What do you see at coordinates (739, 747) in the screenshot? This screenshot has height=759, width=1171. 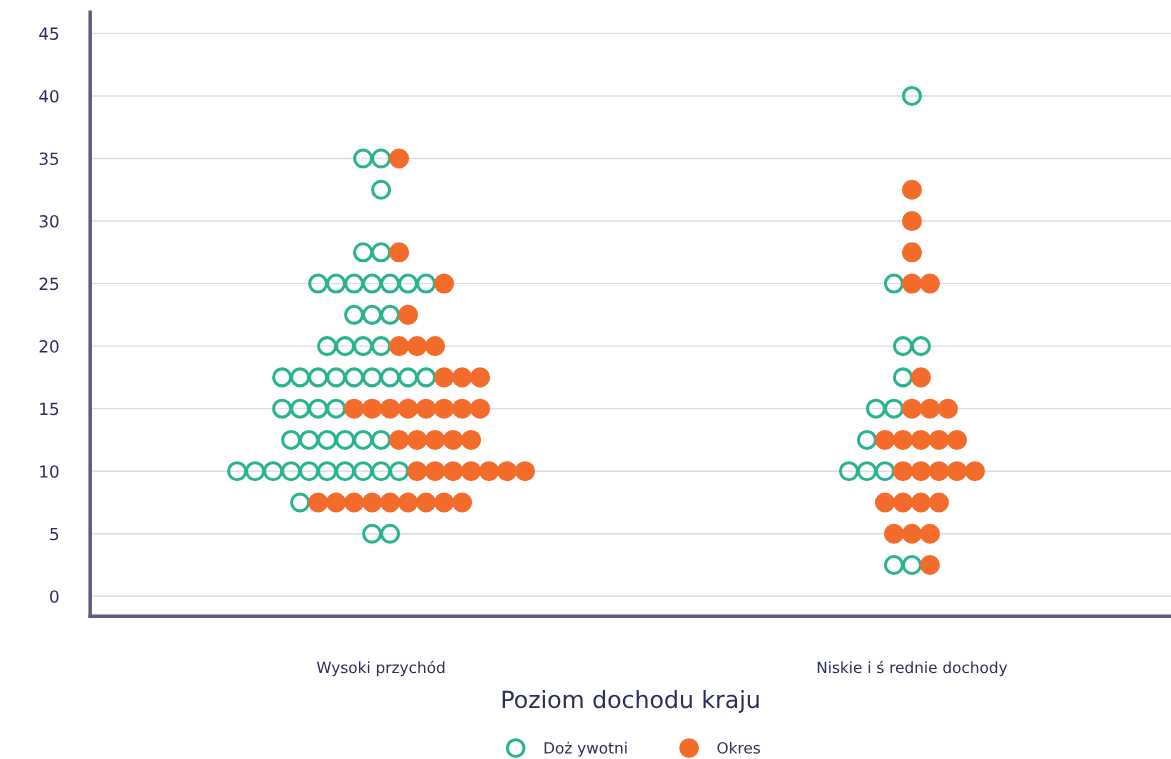 I see `legend-label: Okres` at bounding box center [739, 747].